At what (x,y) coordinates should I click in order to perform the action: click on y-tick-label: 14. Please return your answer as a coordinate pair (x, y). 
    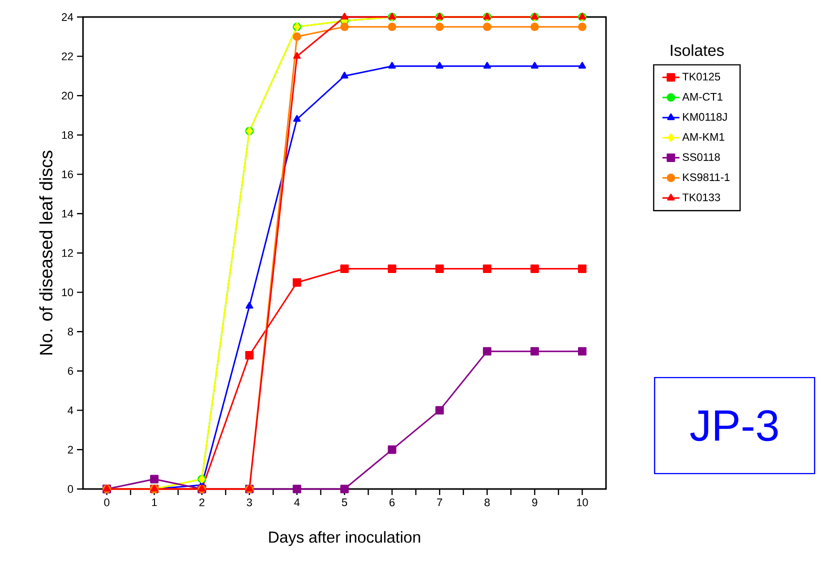
    Looking at the image, I should click on (68, 214).